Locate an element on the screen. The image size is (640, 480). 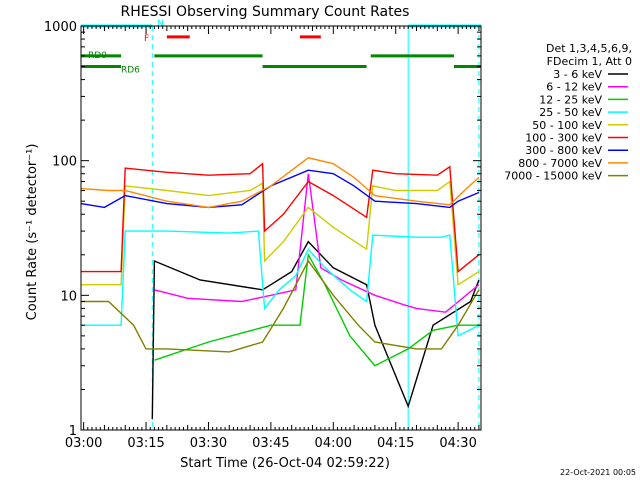
legend-entry-8: 7000 - 15000 keV is located at coordinates (553, 176).